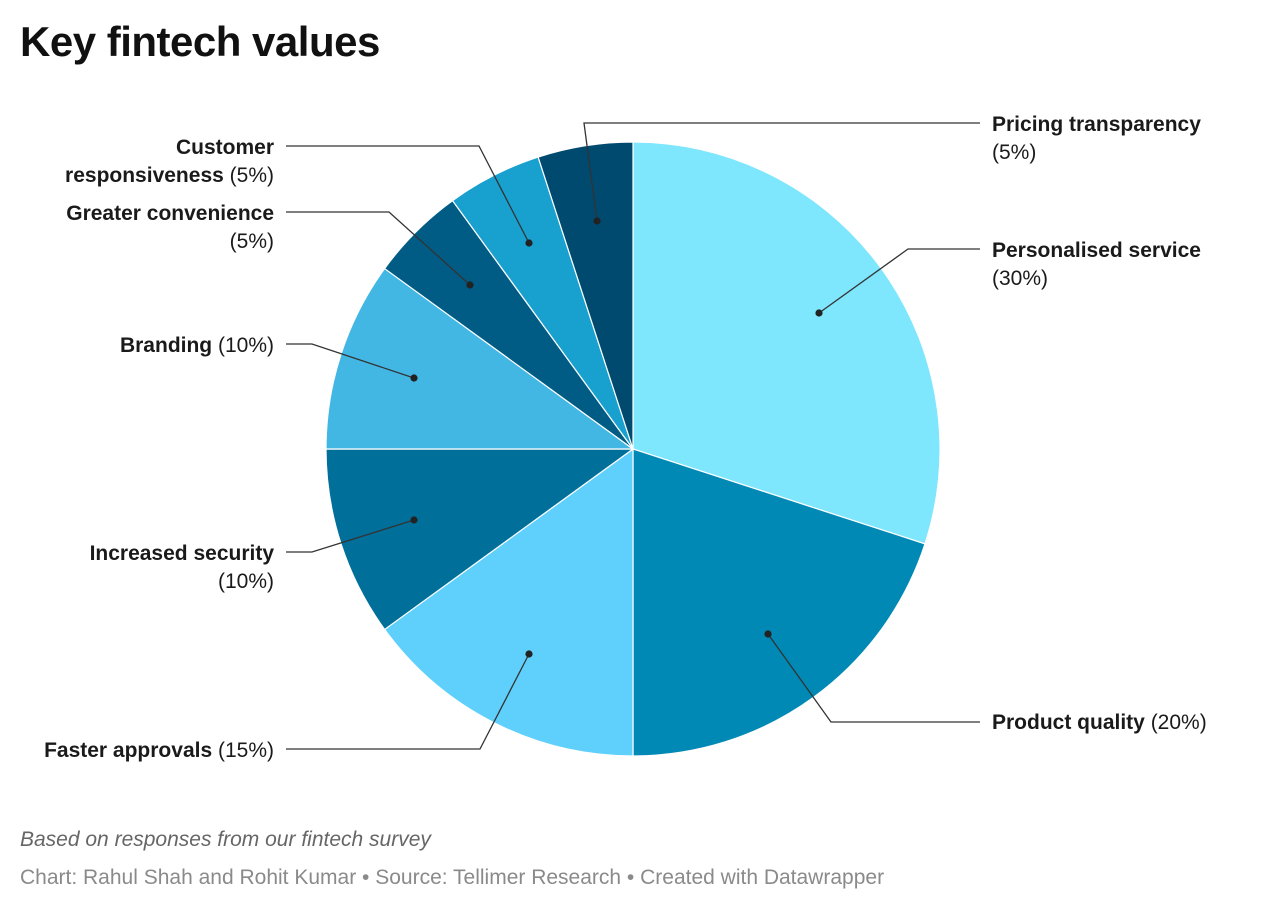 This screenshot has height=912, width=1266. I want to click on slice-label-pricing-transparency: Pricing transparency (5%), so click(1096, 138).